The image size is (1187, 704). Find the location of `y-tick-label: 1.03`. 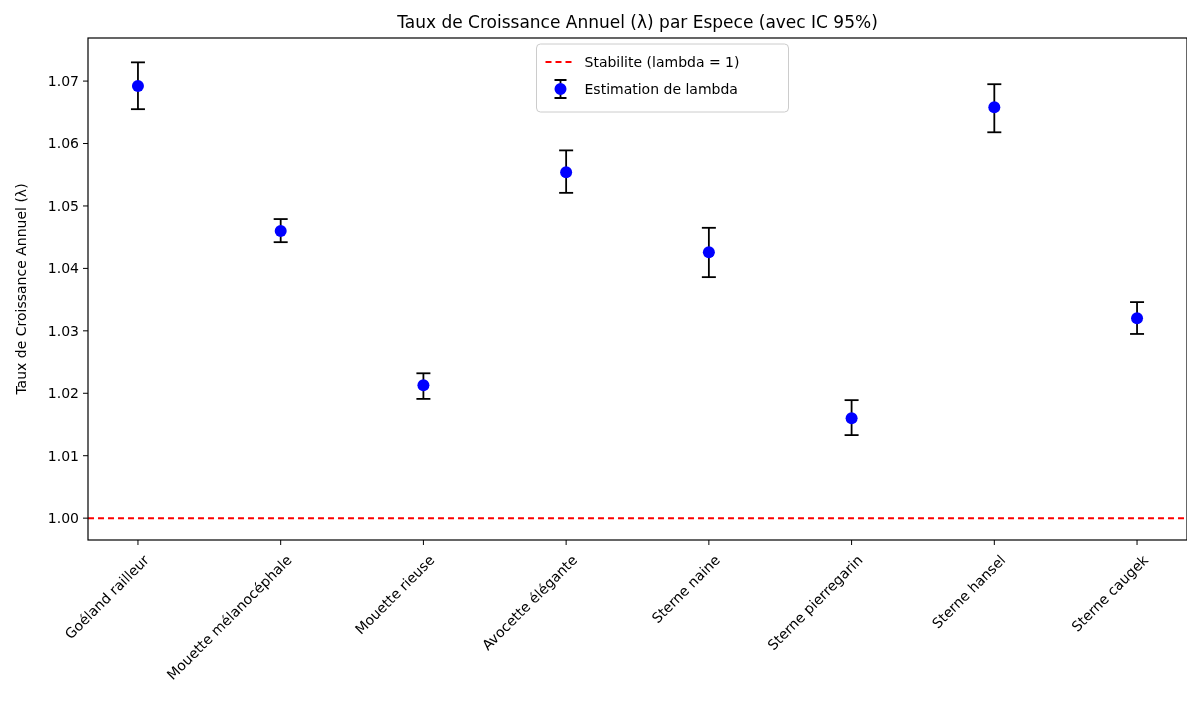

y-tick-label: 1.03 is located at coordinates (63, 330).